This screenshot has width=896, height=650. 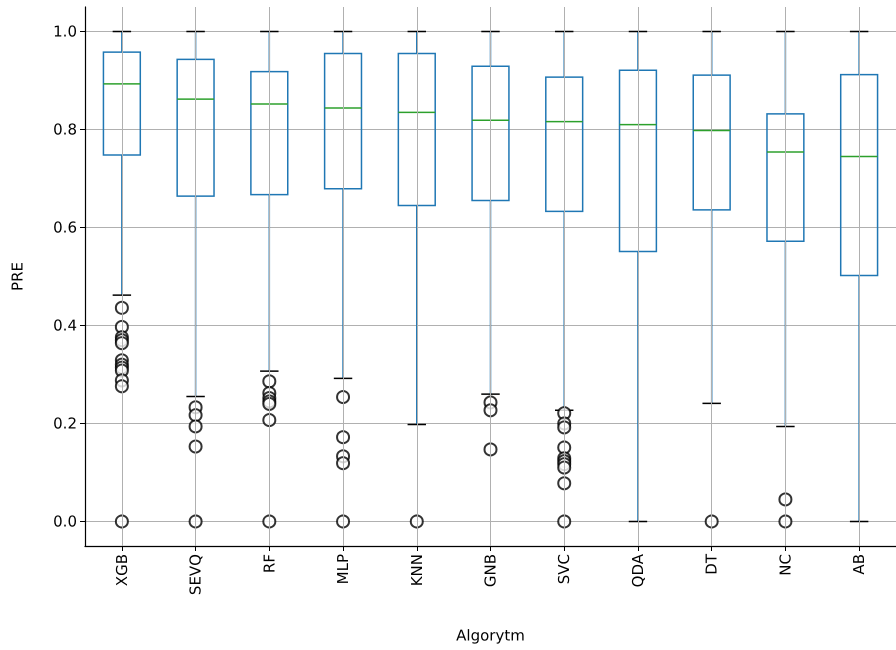 I want to click on x-tick-label: DT, so click(x=711, y=564).